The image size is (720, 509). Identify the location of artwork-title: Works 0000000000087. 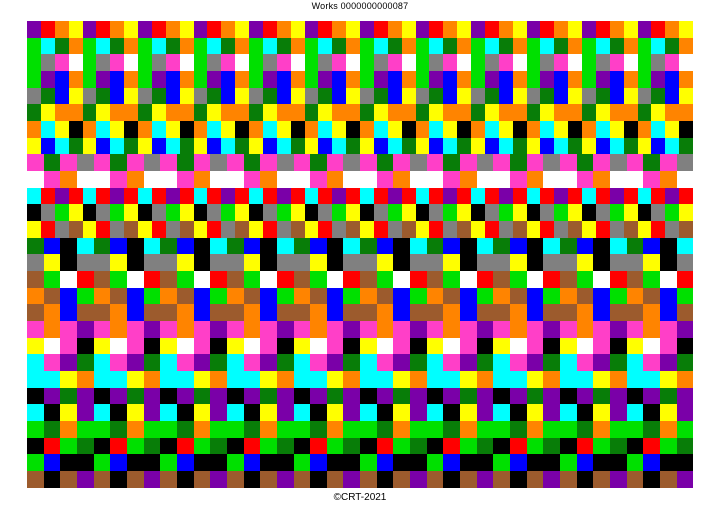
(360, 6).